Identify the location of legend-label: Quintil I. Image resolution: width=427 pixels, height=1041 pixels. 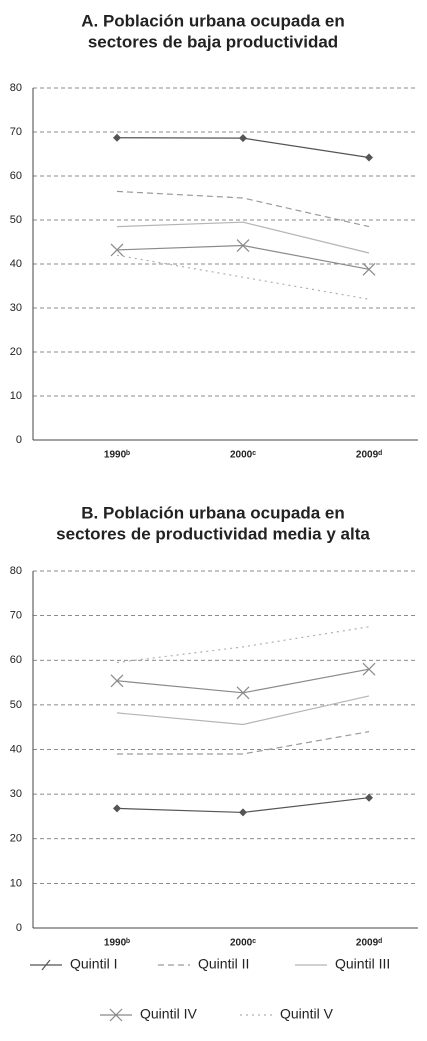
(93, 964).